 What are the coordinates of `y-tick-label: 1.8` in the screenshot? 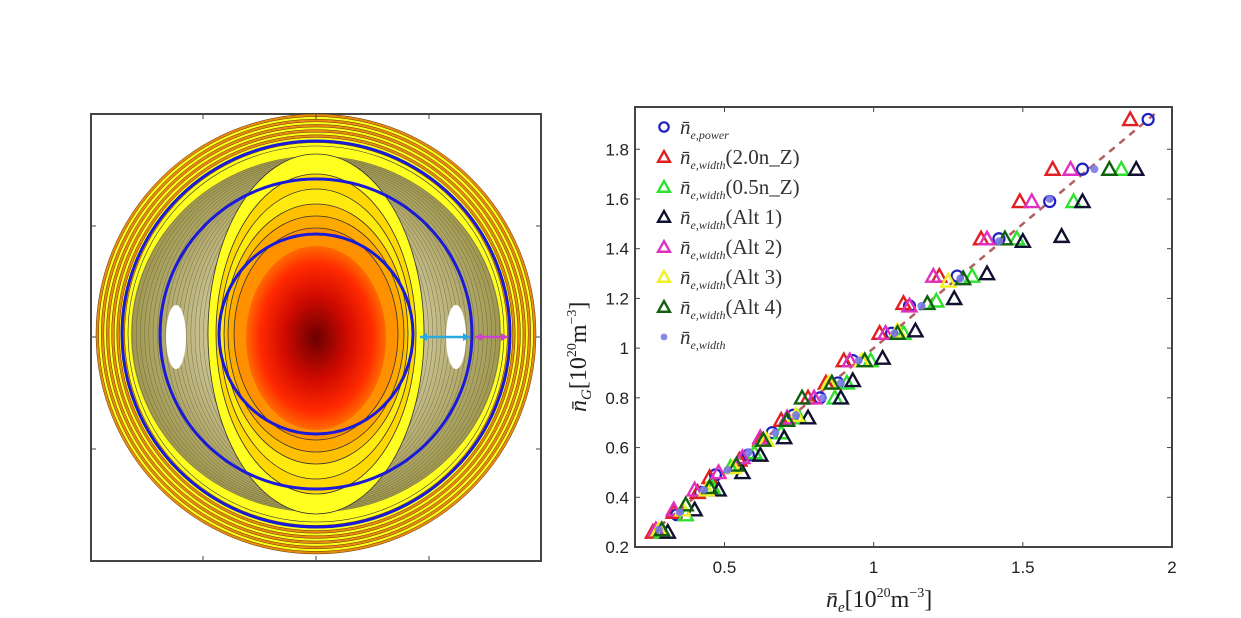 It's located at (617, 149).